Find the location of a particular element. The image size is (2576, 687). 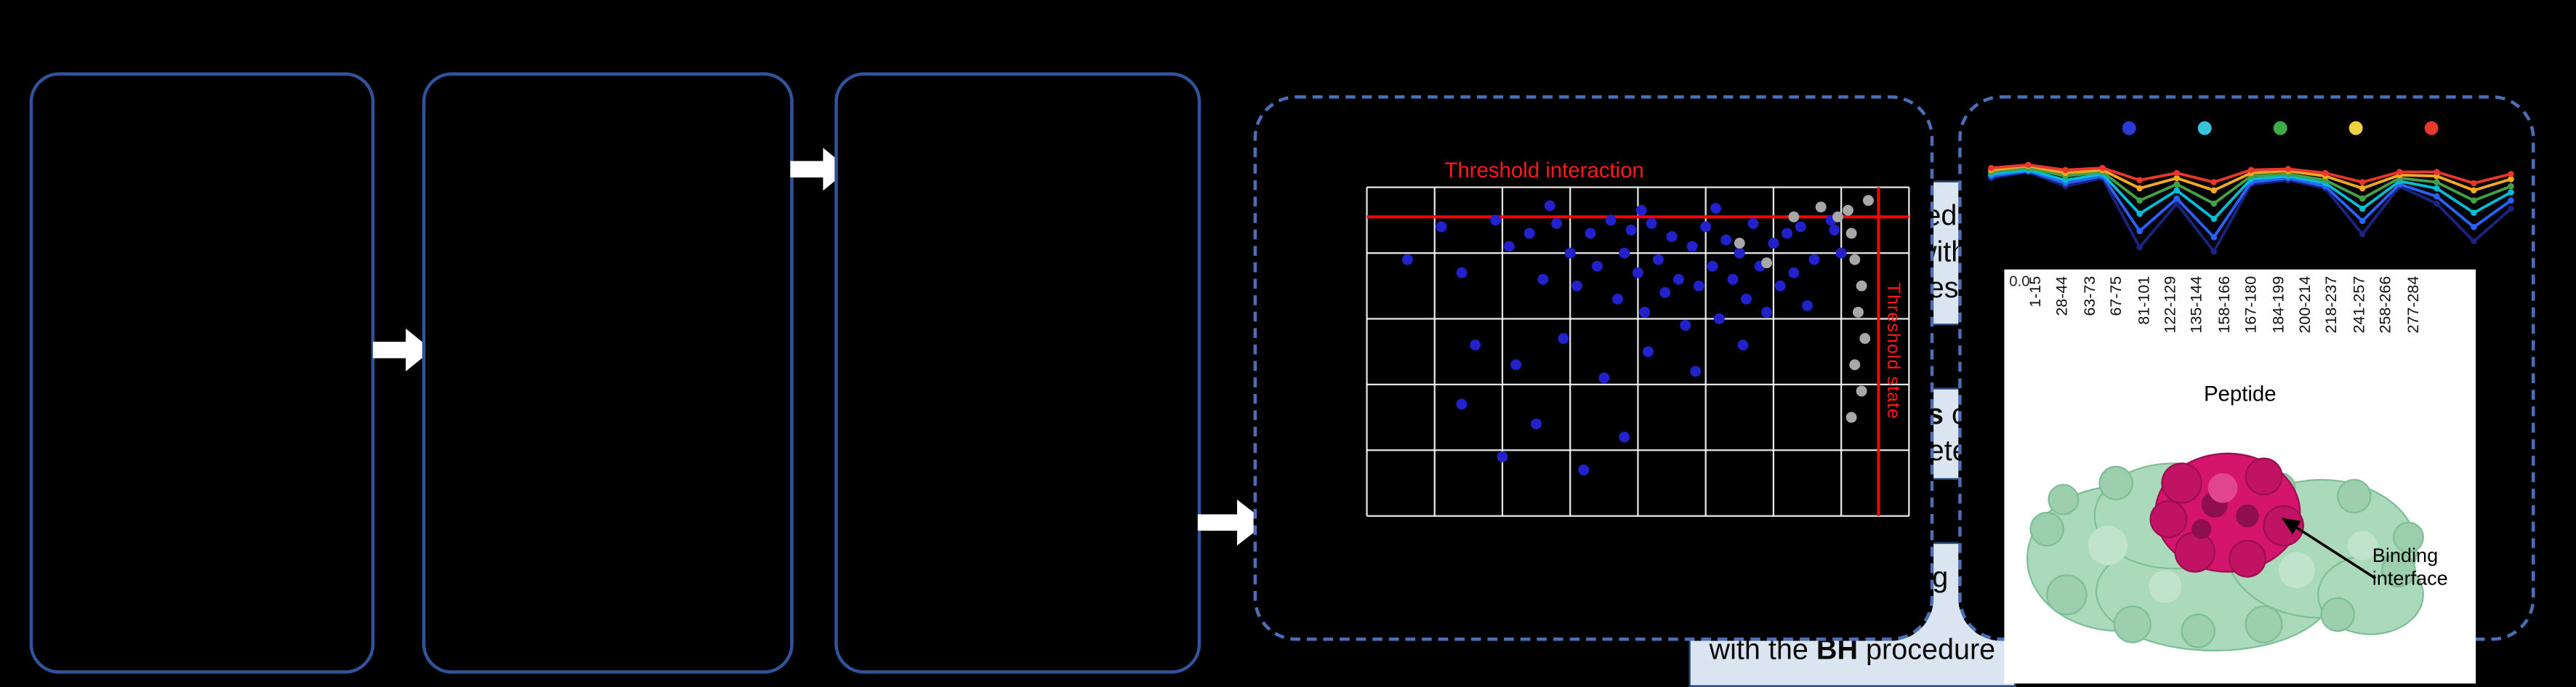

peptide-tick-label: 167-180 is located at coordinates (2251, 305).